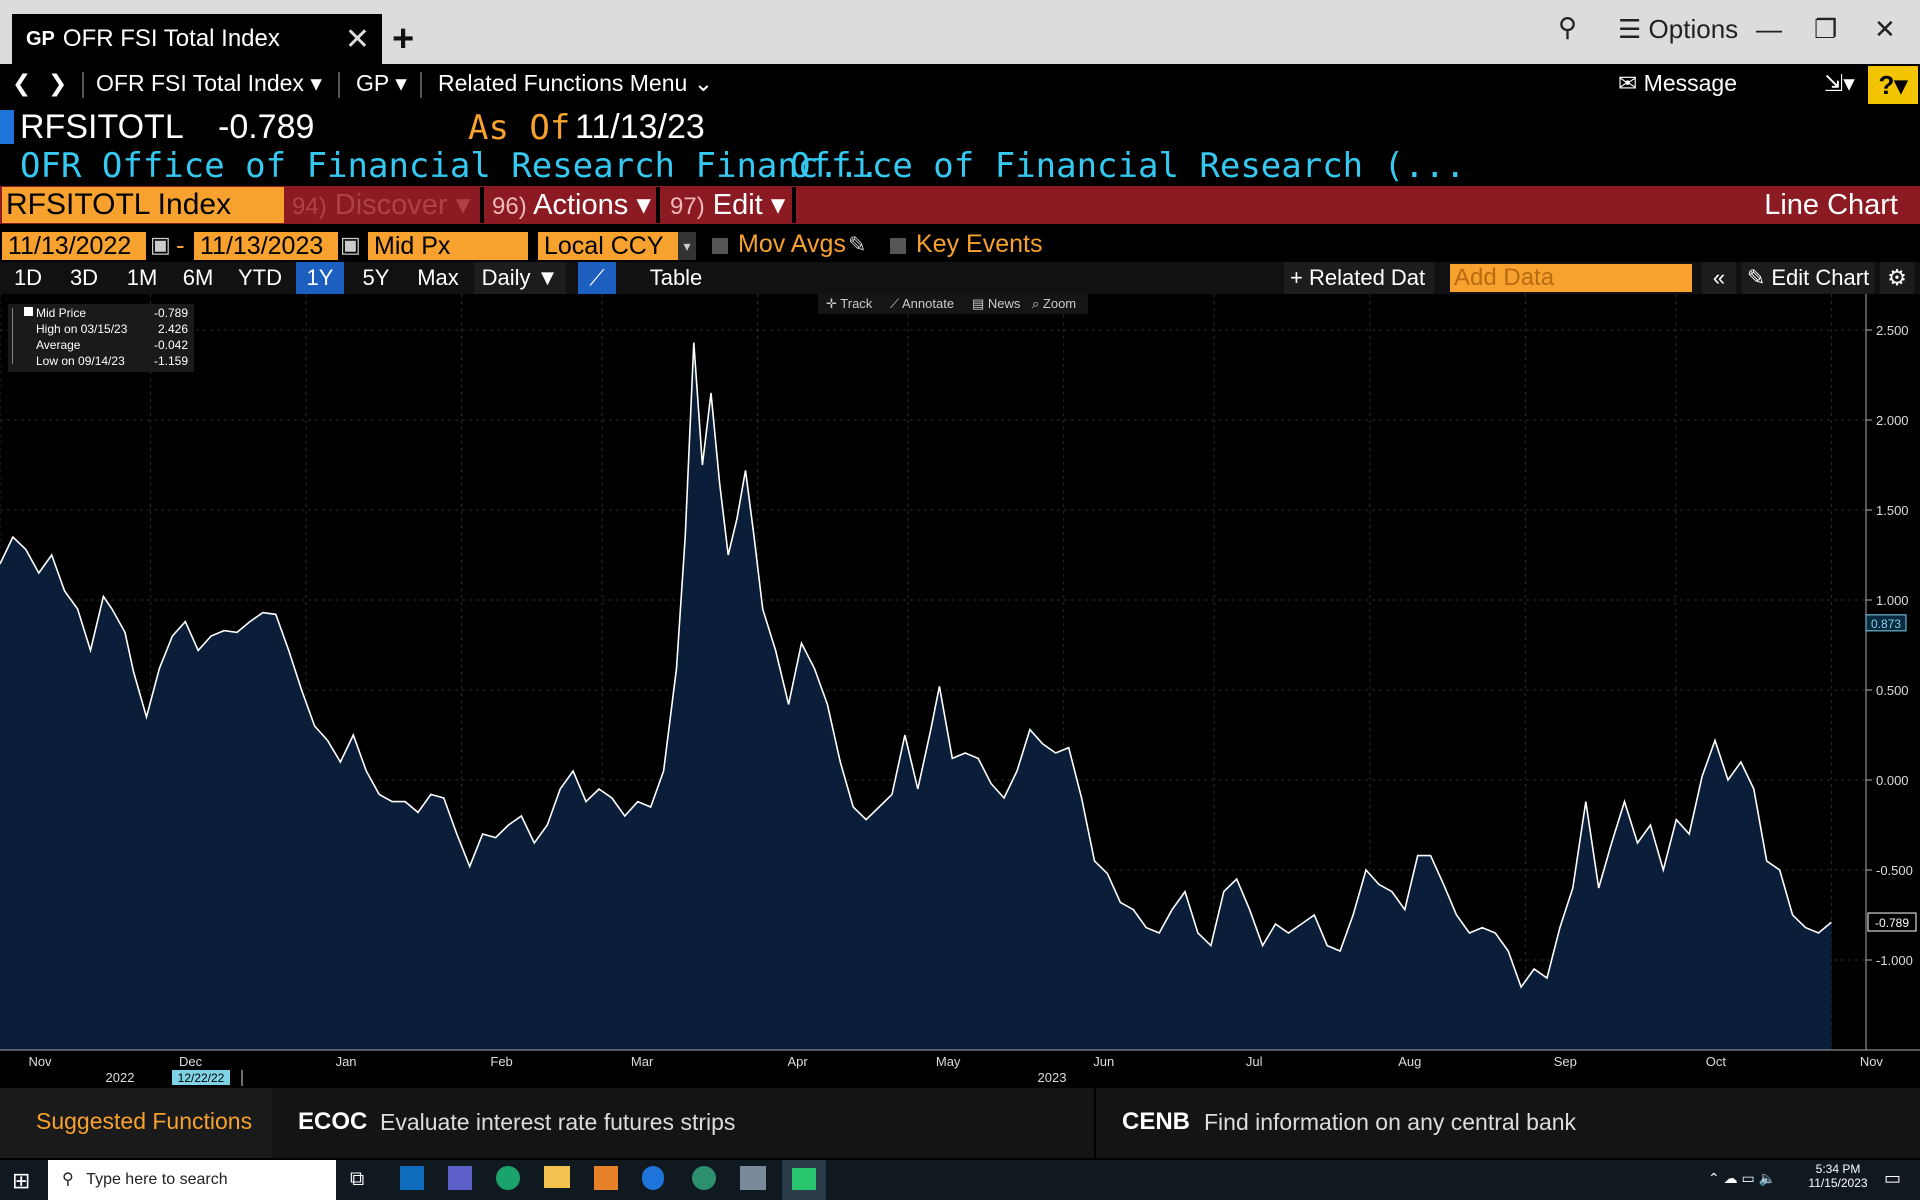 This screenshot has height=1200, width=1920. What do you see at coordinates (804, 1180) in the screenshot?
I see `bloomberg-taskbar-item` at bounding box center [804, 1180].